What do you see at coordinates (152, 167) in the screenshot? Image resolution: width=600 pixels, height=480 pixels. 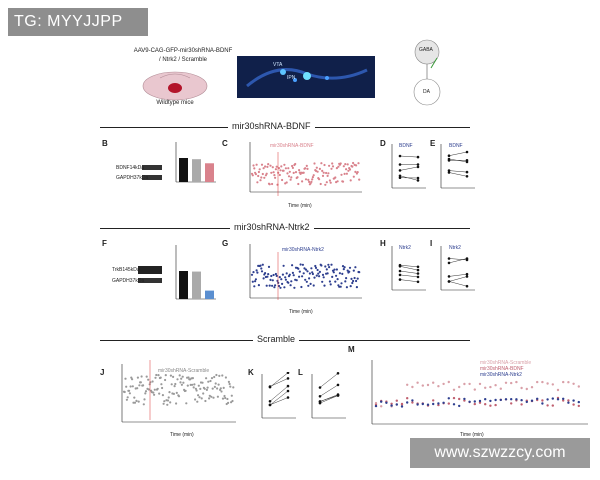 I see `blot-bdnf-band` at bounding box center [152, 167].